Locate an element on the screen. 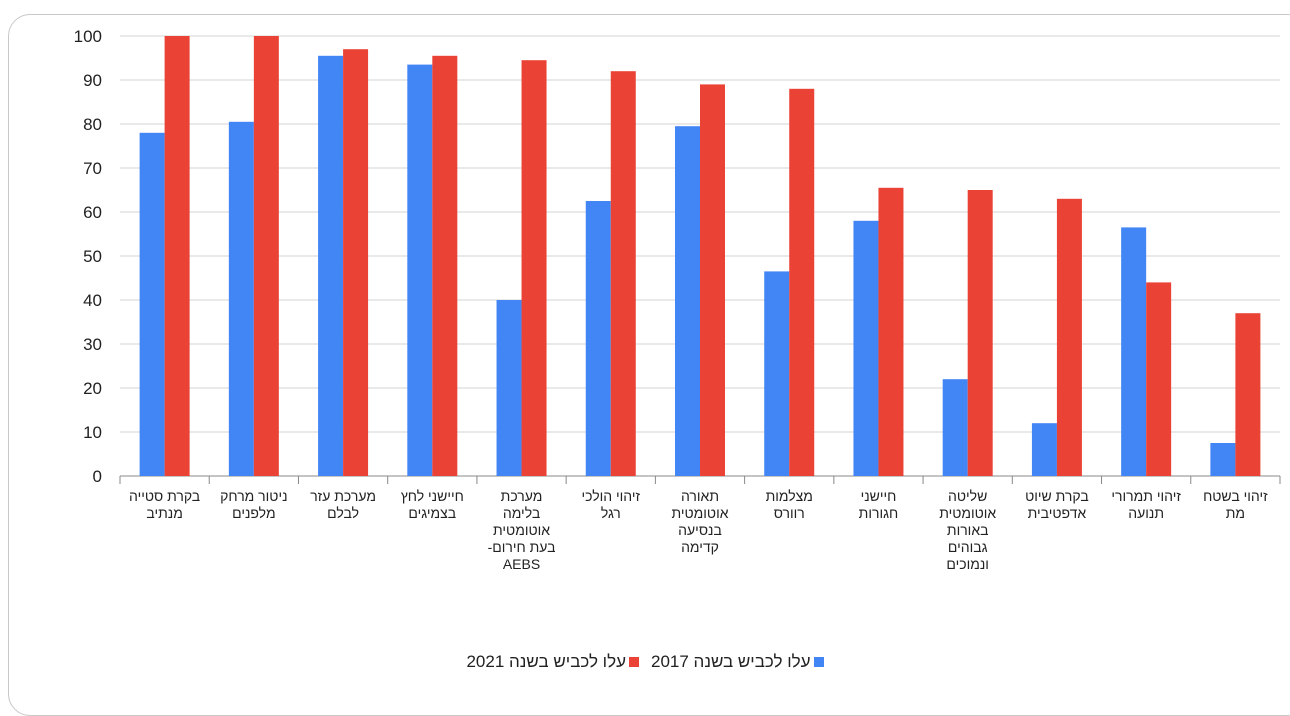 The image size is (1290, 716). y-tick-label: 70 is located at coordinates (92, 168).